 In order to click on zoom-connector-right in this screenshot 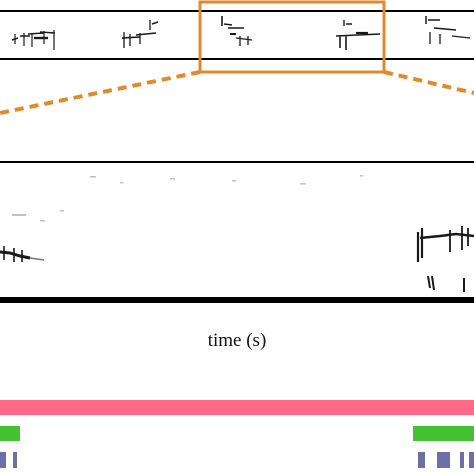, I will do `click(428, 82)`.